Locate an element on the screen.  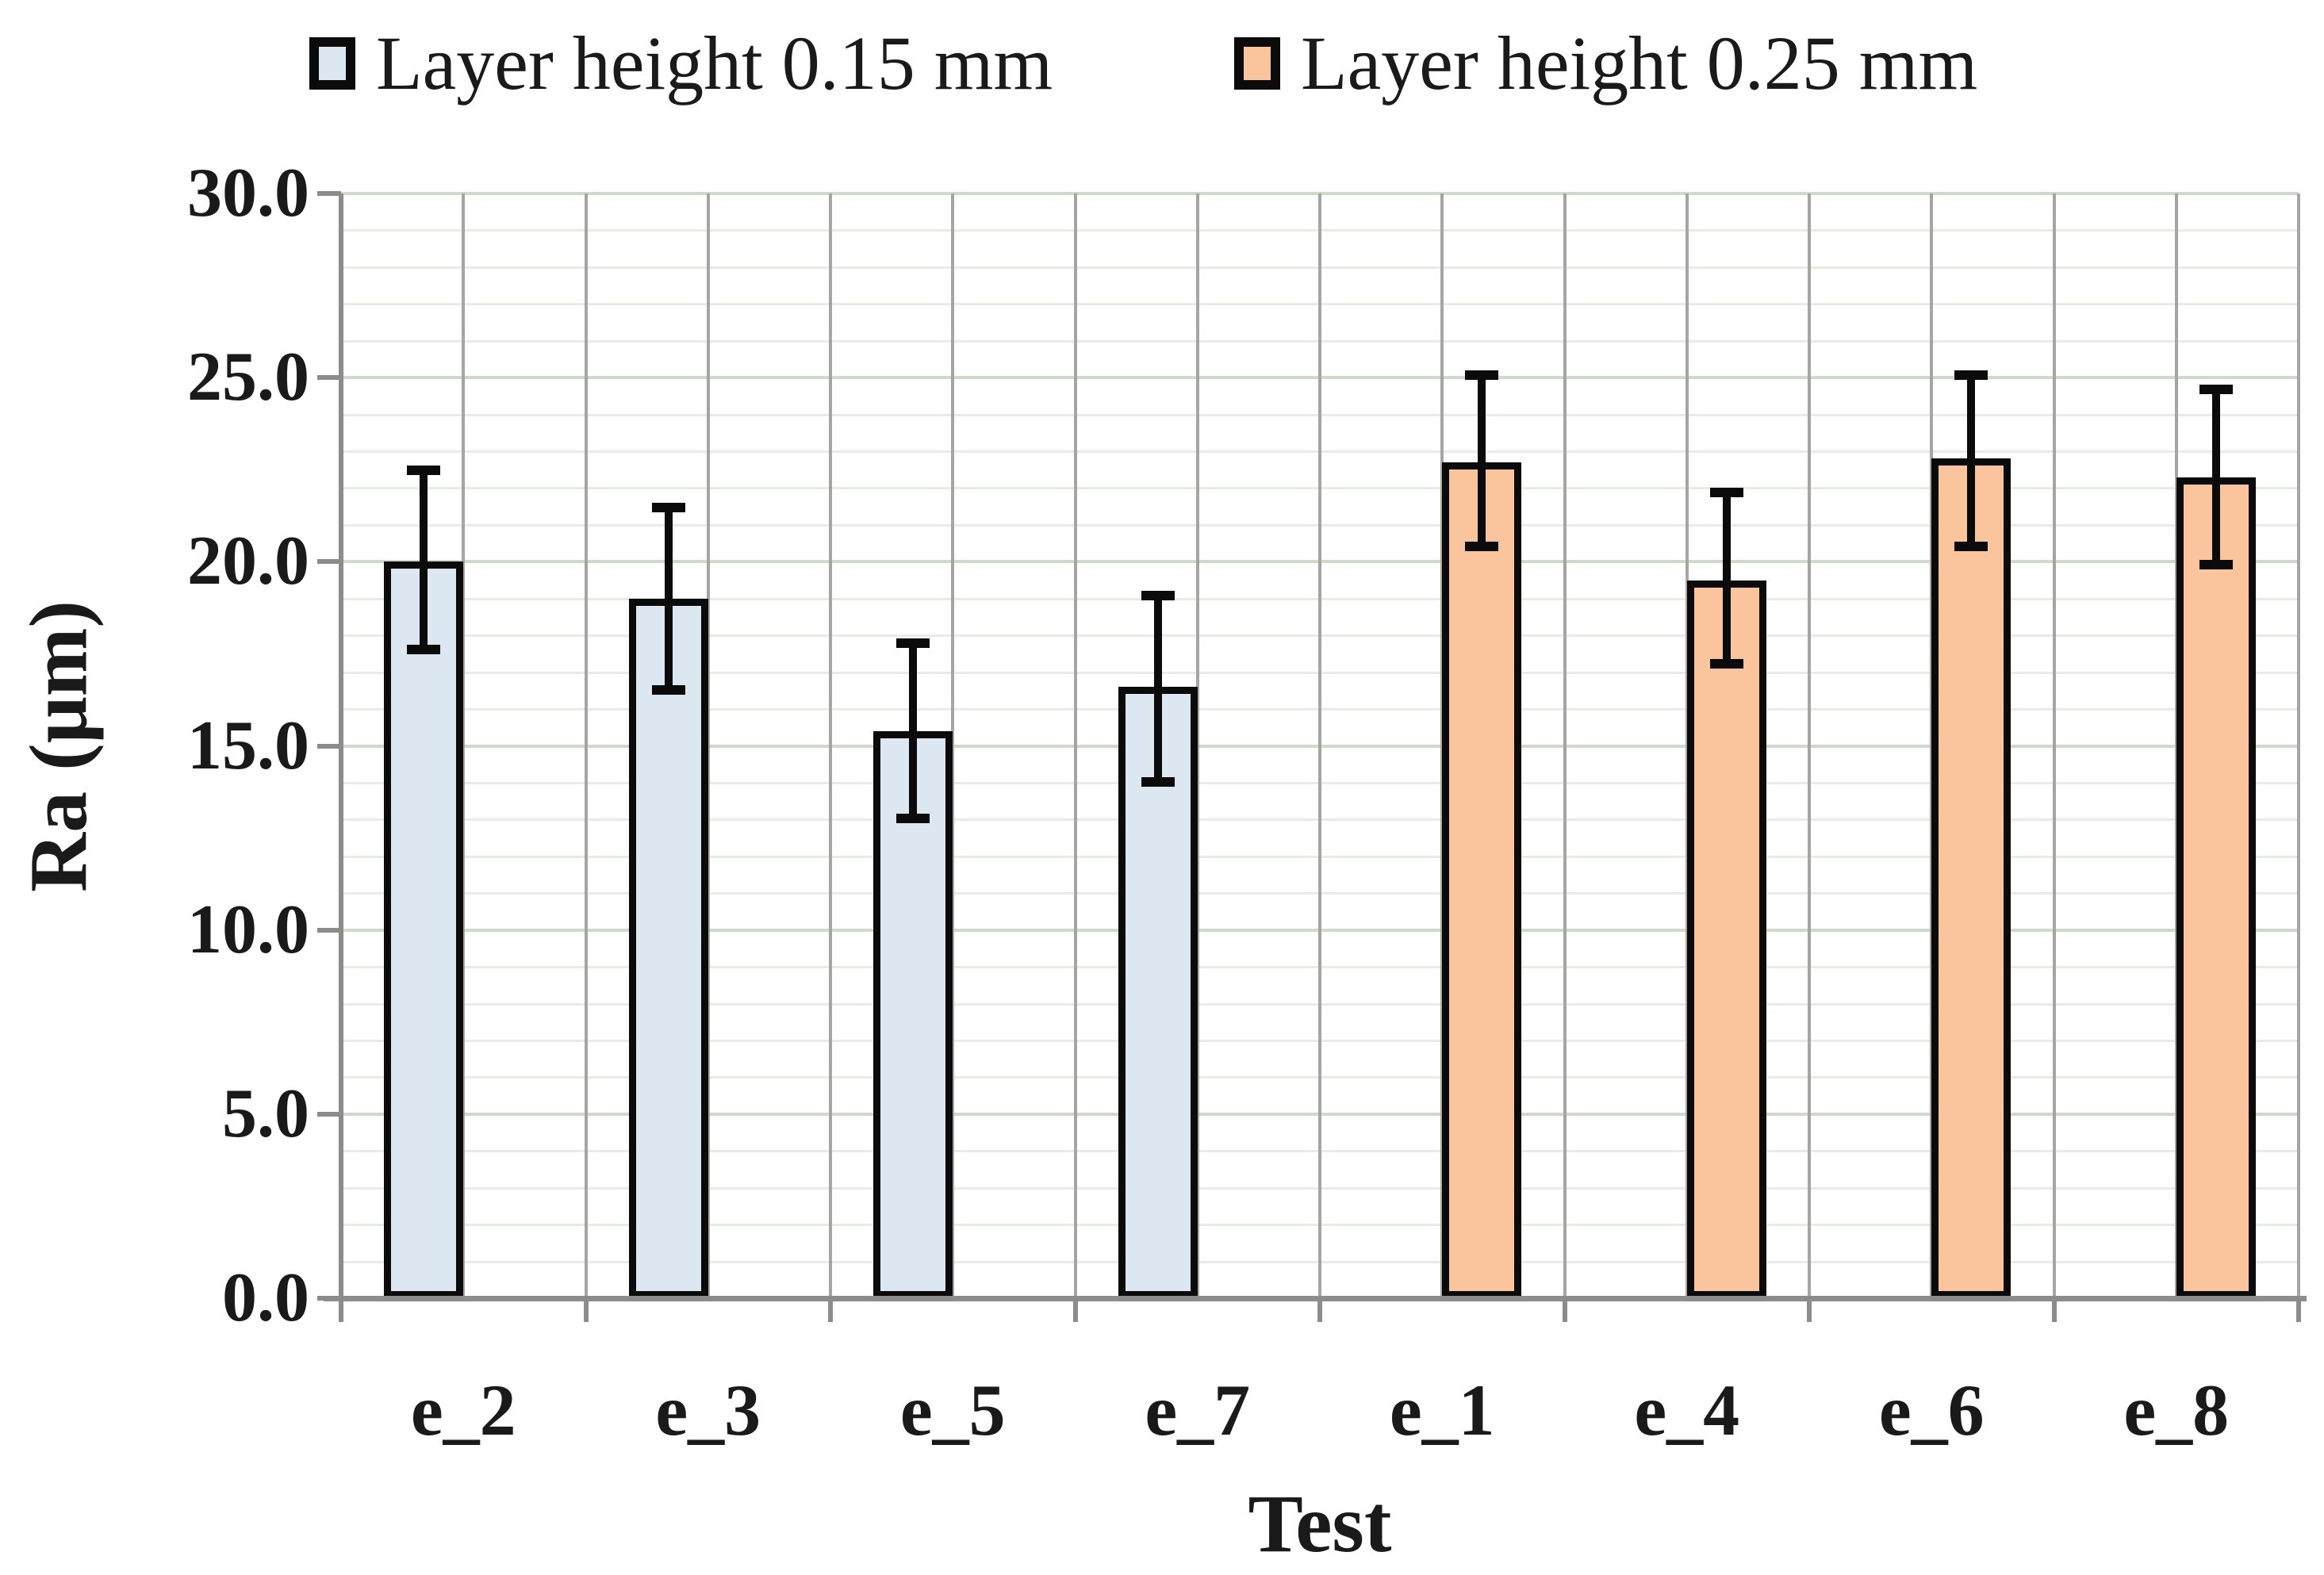
x-tick-label: e_8 is located at coordinates (2176, 1410).